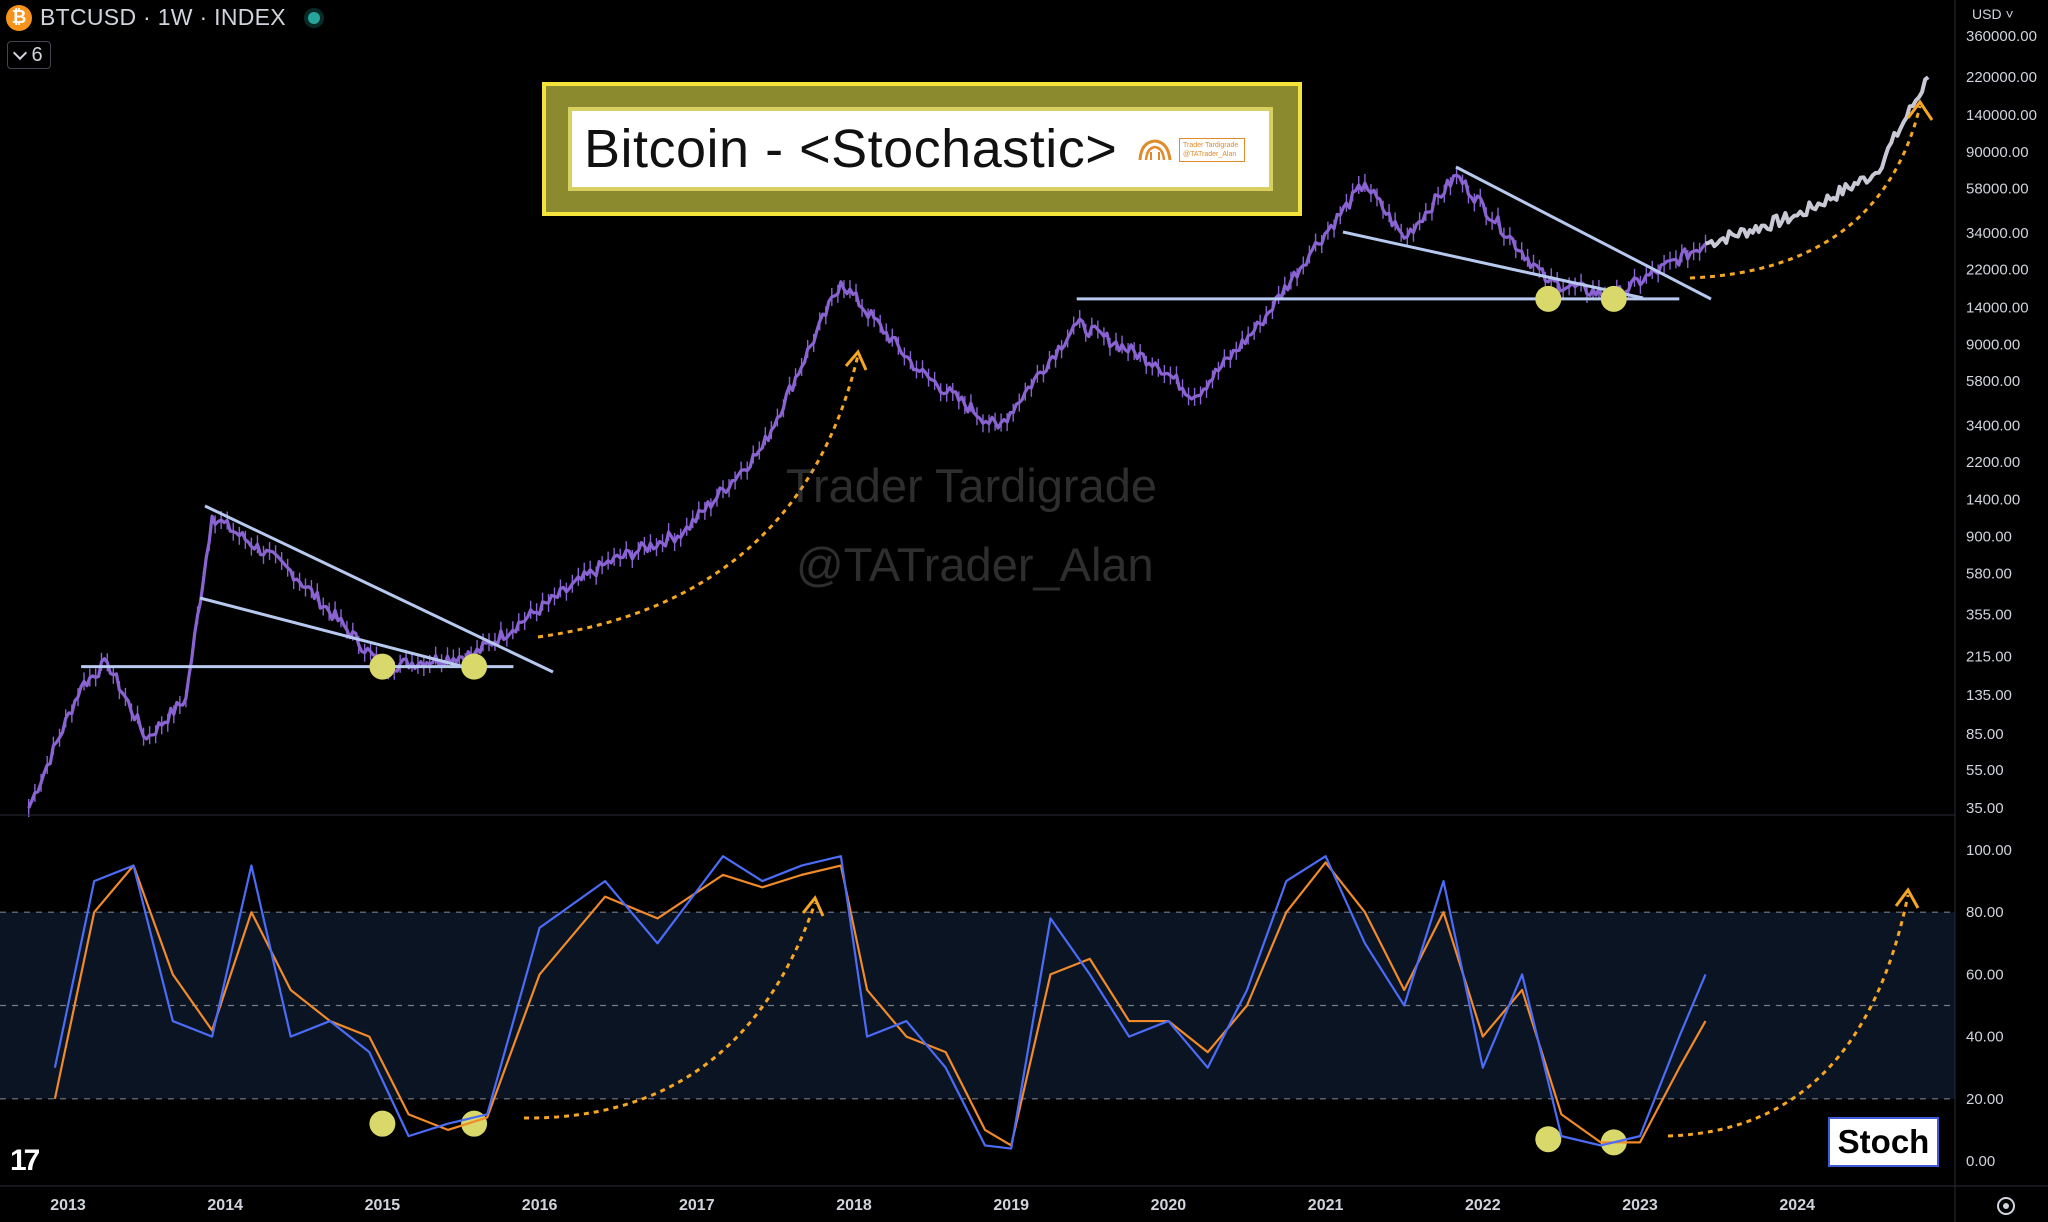 The image size is (2048, 1222). Describe the element at coordinates (1997, 189) in the screenshot. I see `price-tick-label: 58000.00` at that location.